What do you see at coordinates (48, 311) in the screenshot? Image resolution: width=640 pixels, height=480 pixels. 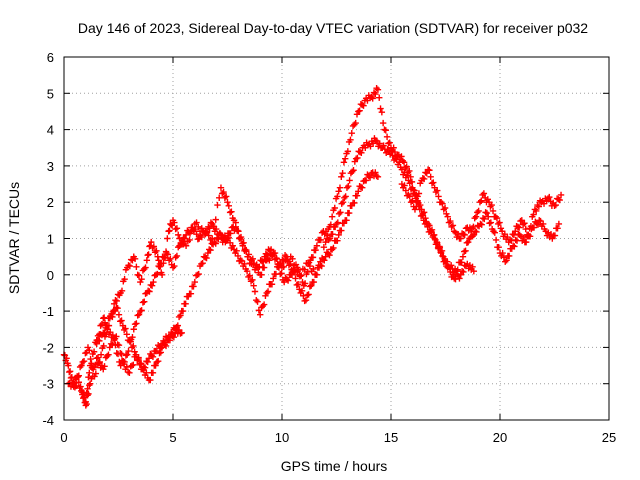 I see `y-tick-label: -1` at bounding box center [48, 311].